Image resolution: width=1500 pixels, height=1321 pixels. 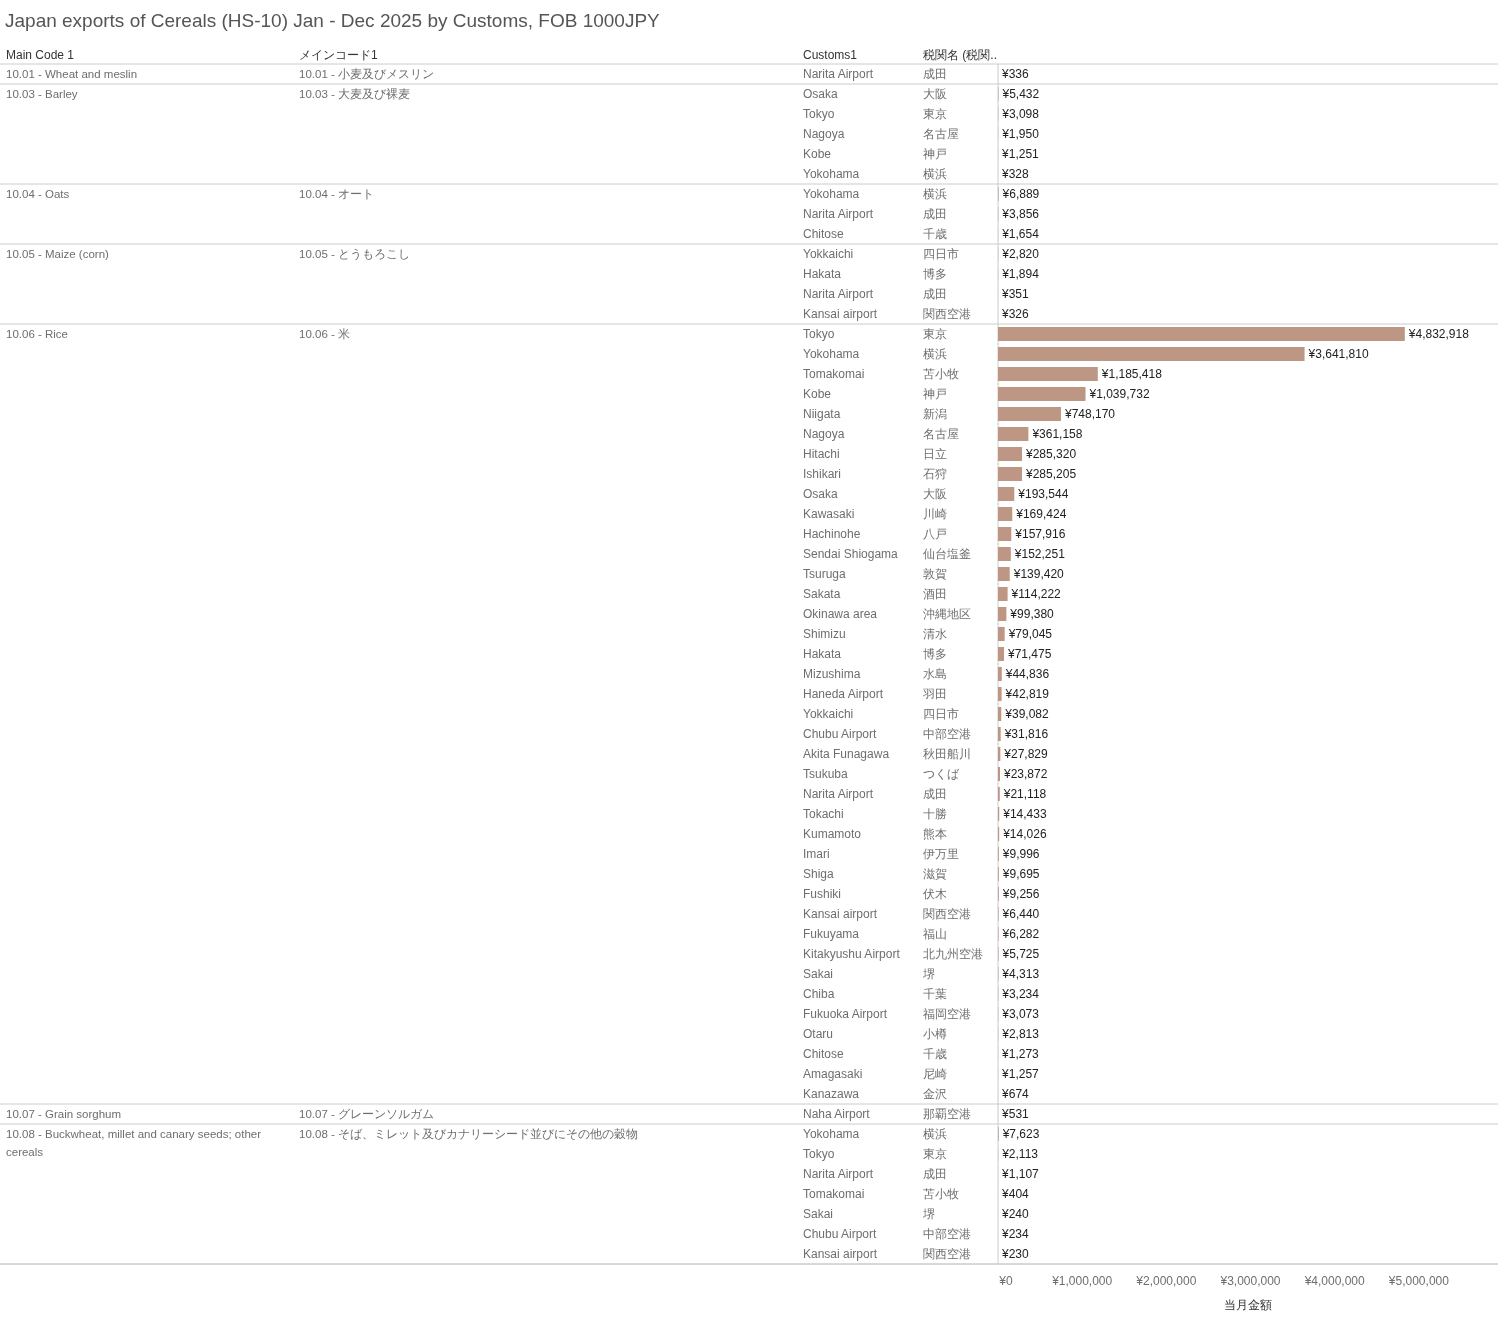 What do you see at coordinates (960, 55) in the screenshot?
I see `text: 税関名 (税関..` at bounding box center [960, 55].